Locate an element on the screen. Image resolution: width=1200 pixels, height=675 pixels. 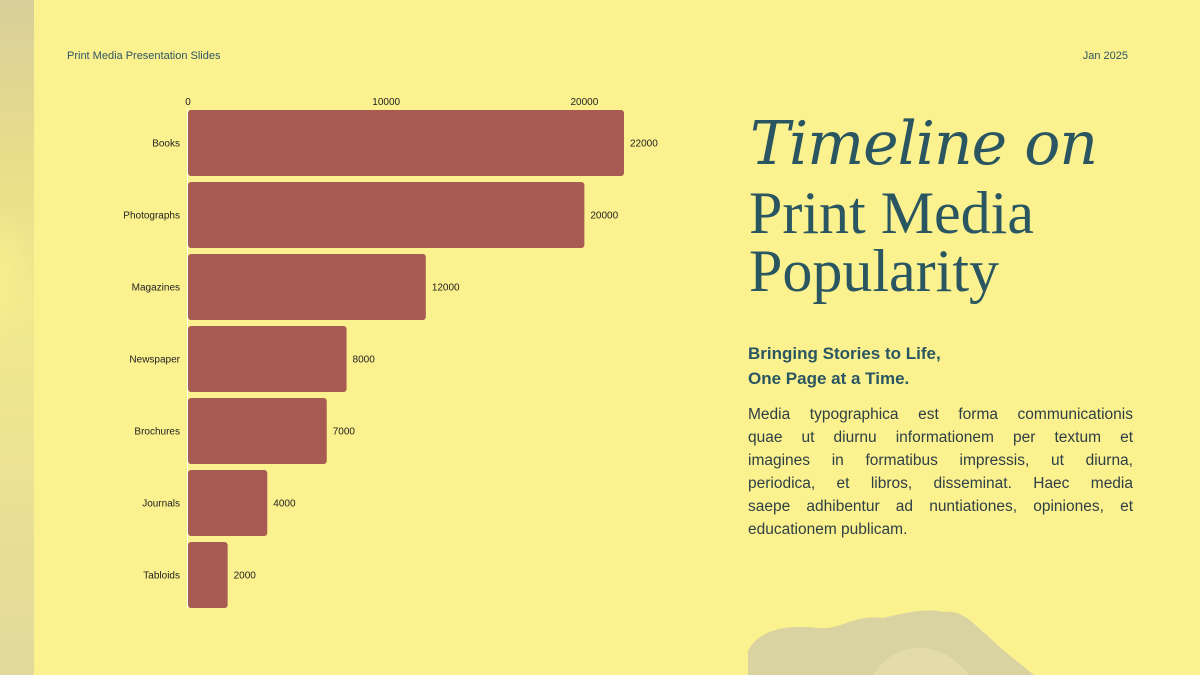
category-label: Brochures is located at coordinates (157, 432).